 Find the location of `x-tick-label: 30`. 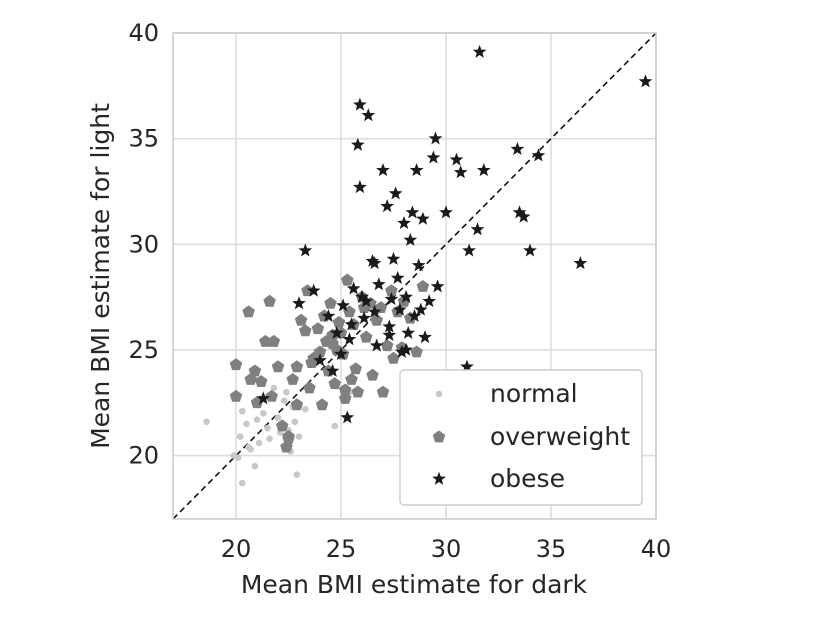

x-tick-label: 30 is located at coordinates (446, 549).